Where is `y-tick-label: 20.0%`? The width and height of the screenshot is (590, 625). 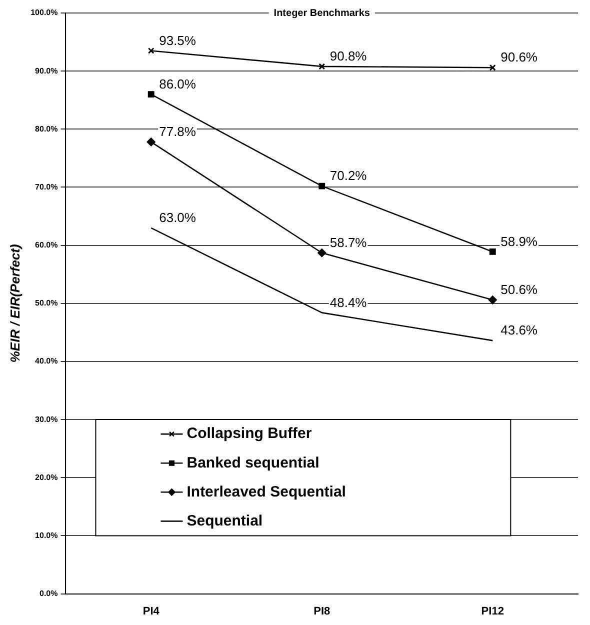 y-tick-label: 20.0% is located at coordinates (46, 477).